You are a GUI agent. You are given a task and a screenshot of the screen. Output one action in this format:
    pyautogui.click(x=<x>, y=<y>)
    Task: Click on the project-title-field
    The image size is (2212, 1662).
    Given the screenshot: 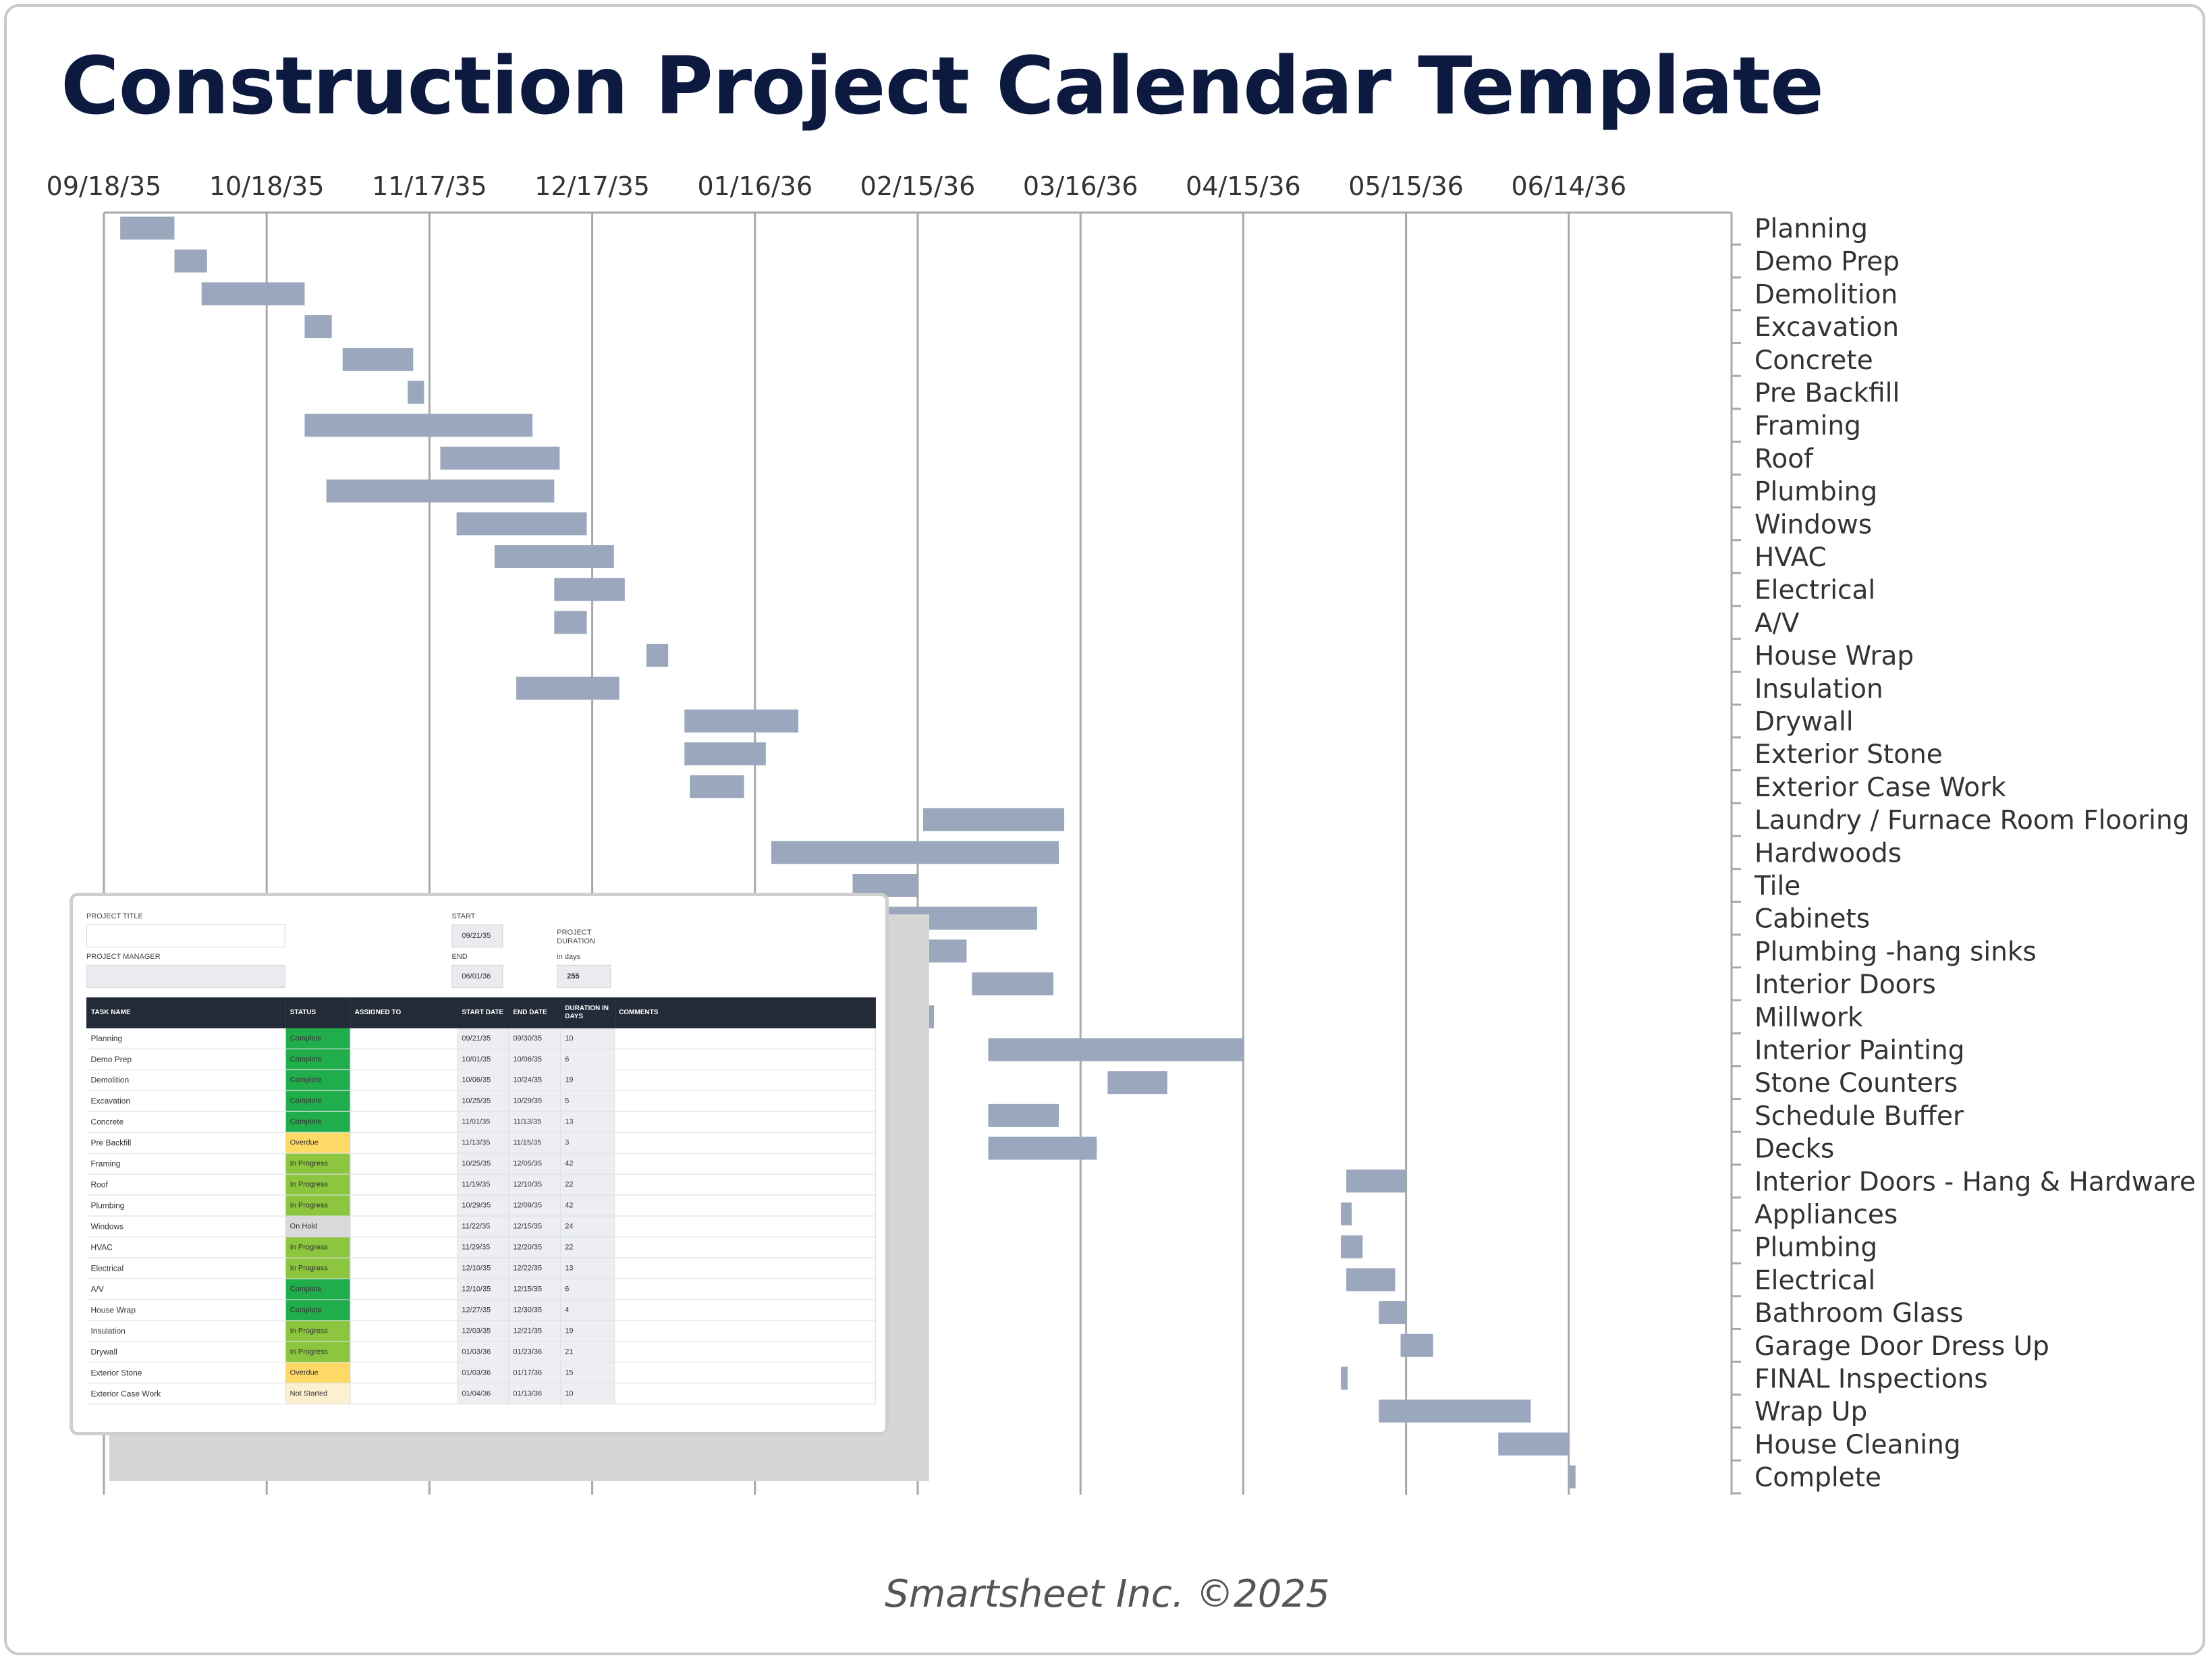 What is the action you would take?
    pyautogui.click(x=185, y=935)
    